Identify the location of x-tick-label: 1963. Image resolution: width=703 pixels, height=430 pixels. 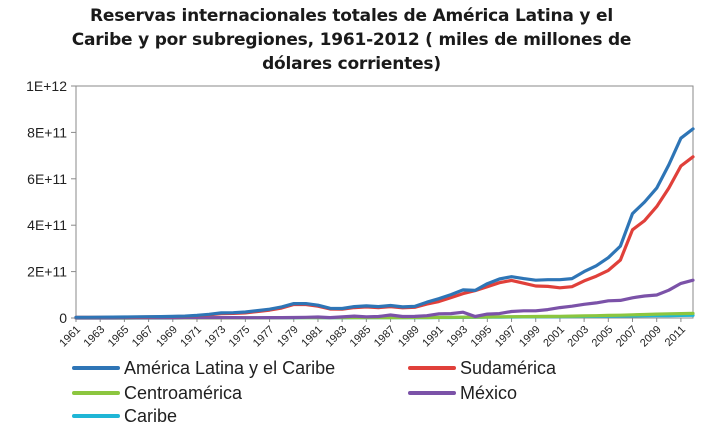
(95, 337).